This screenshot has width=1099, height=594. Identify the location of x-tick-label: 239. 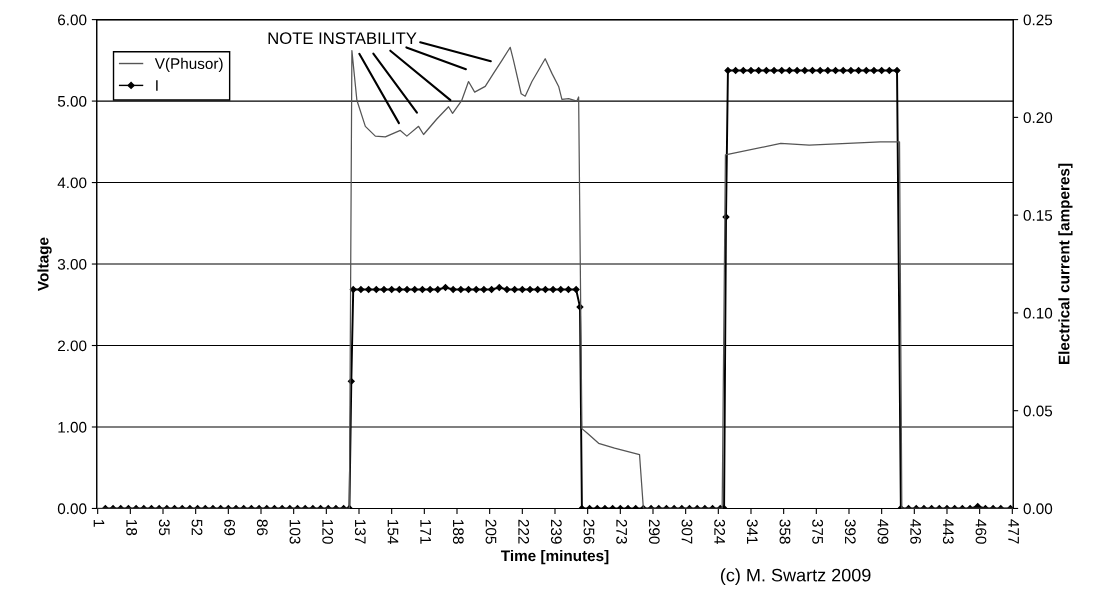
(556, 531).